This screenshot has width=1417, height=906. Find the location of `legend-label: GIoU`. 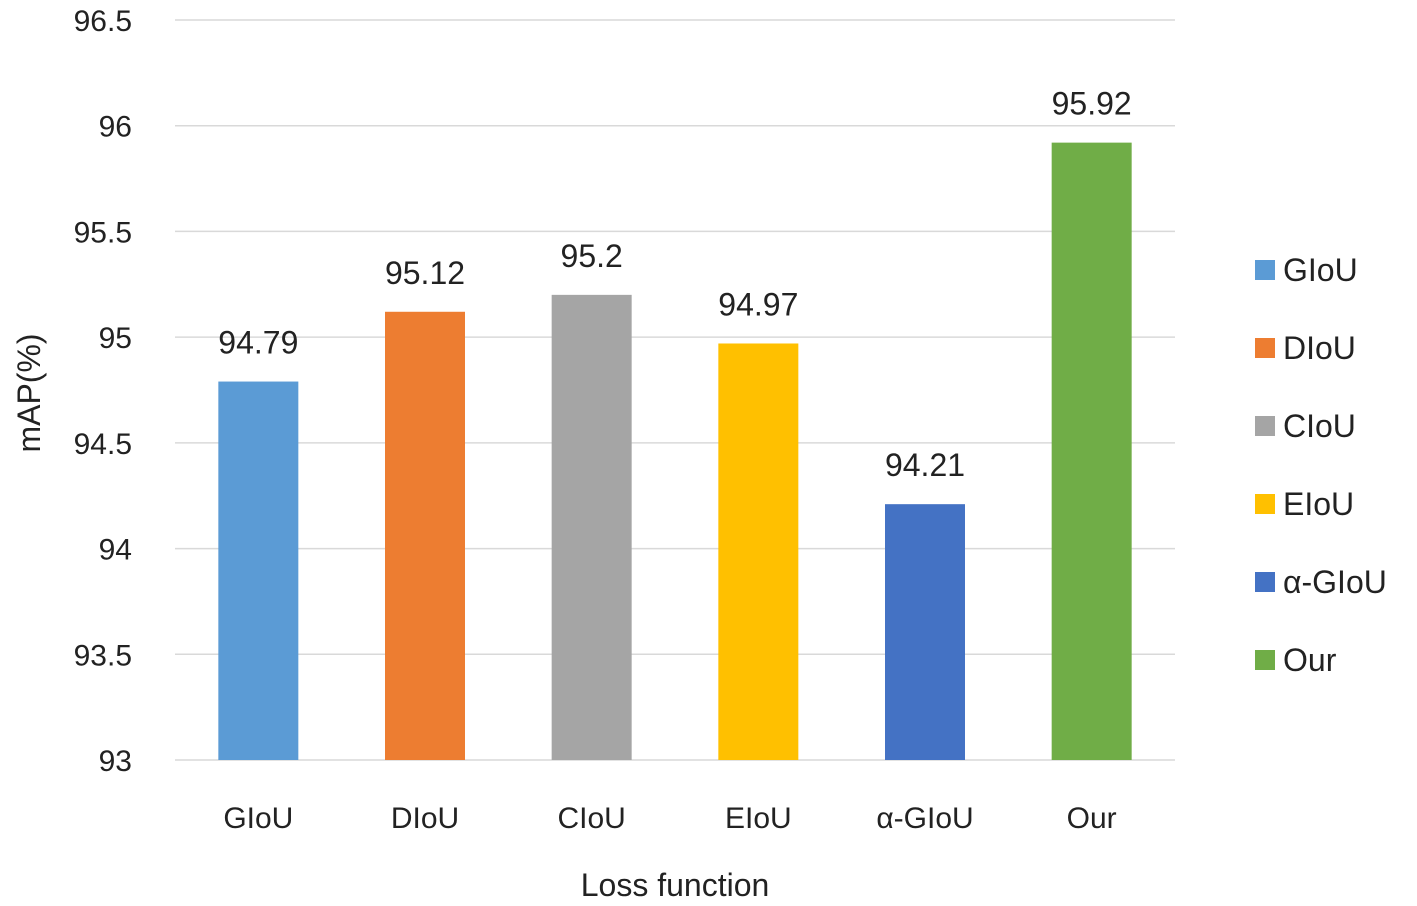

legend-label: GIoU is located at coordinates (1320, 270).